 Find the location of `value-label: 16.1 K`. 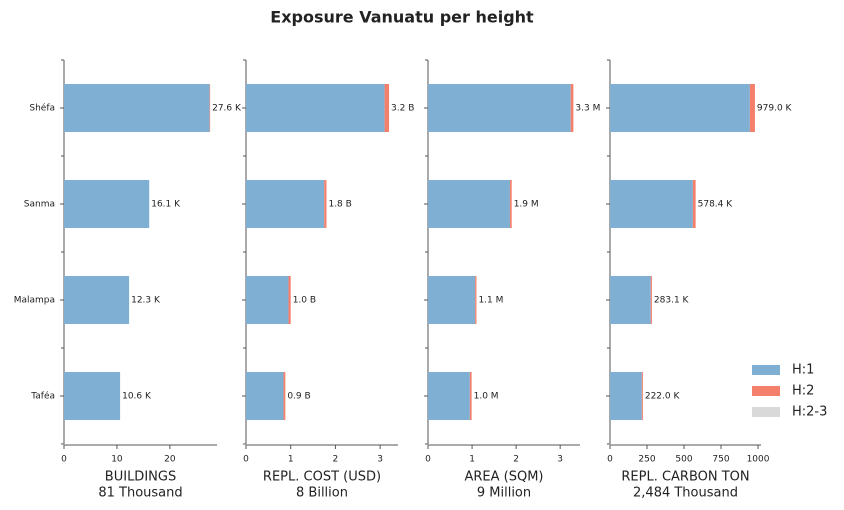

value-label: 16.1 K is located at coordinates (166, 205).